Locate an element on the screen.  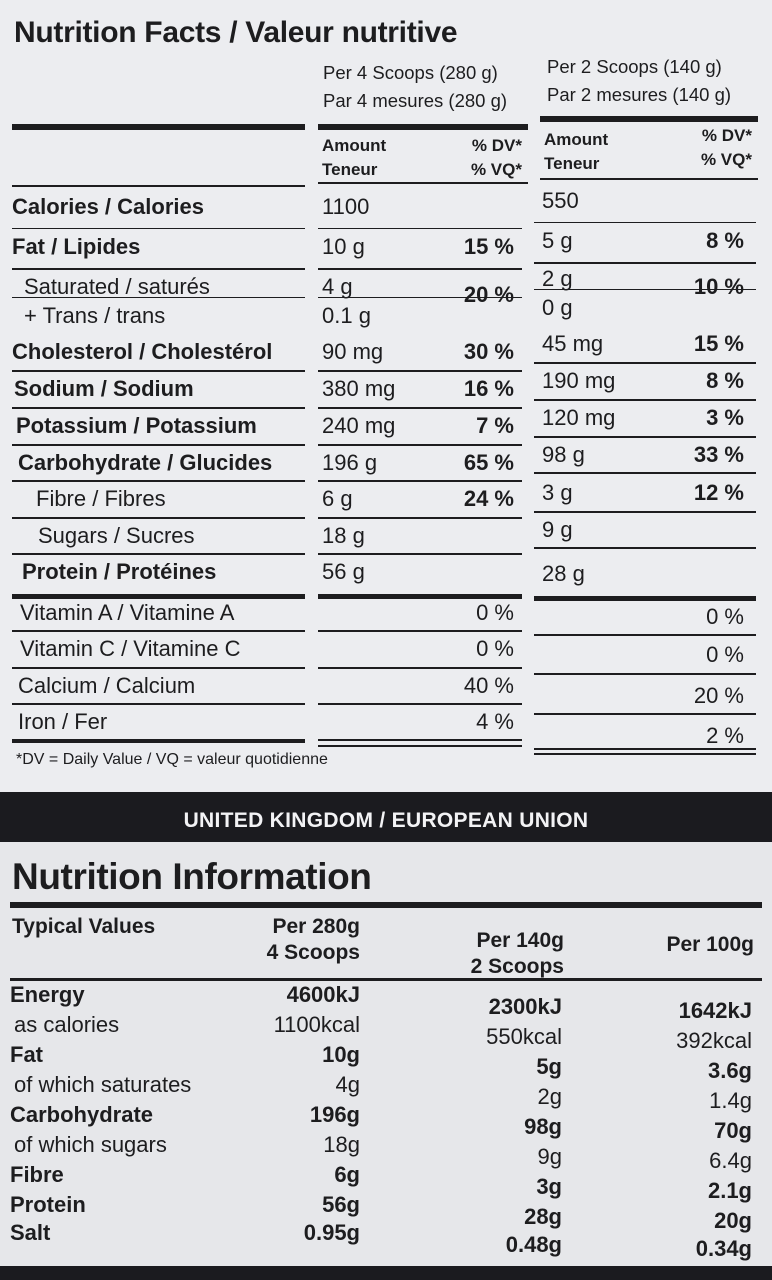
uk-row-label: Energy is located at coordinates (47, 994).